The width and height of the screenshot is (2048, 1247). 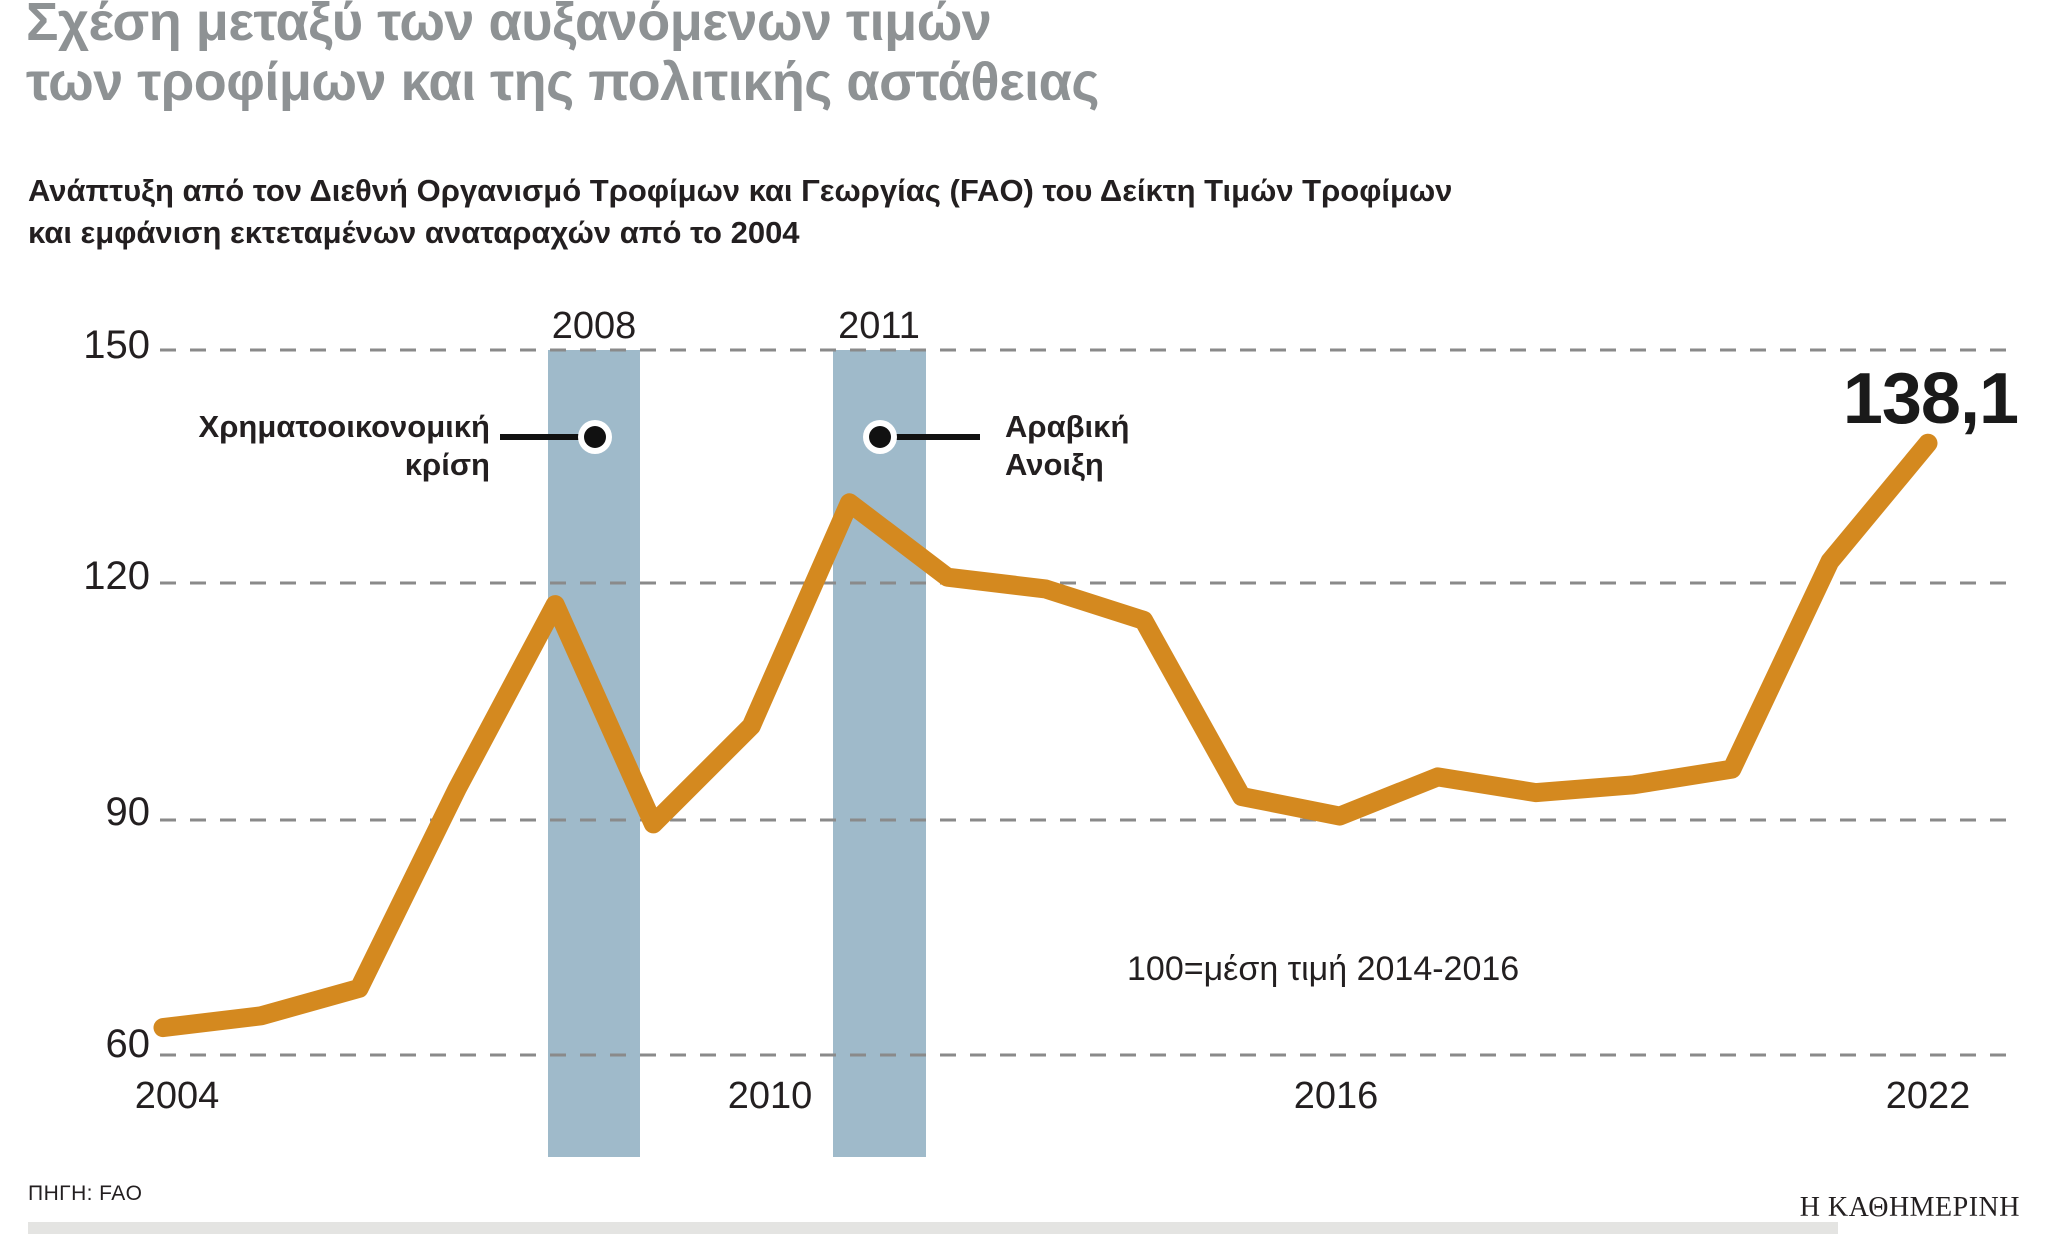 I want to click on publisher-logo: Η ΚΑΘΗΜΕΡΙΝΗ, so click(x=1909, y=1207).